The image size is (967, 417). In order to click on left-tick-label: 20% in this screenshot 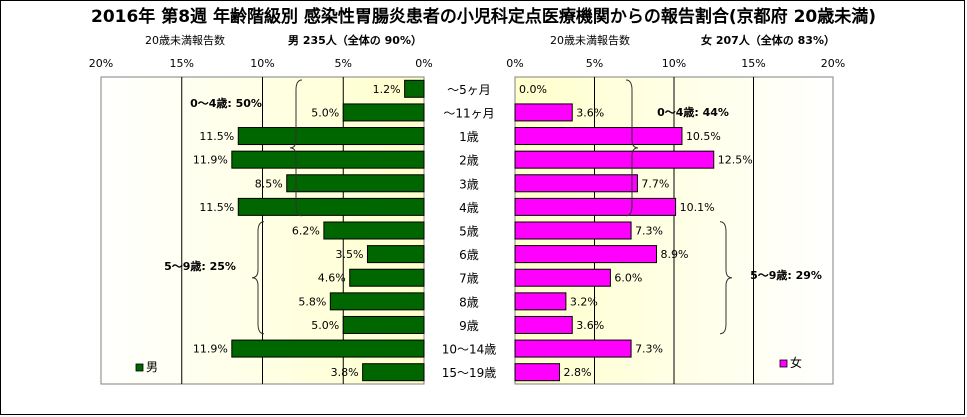, I will do `click(101, 63)`.